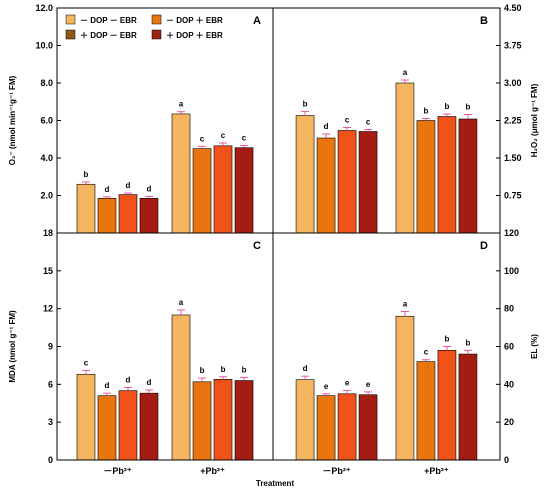 Image resolution: width=550 pixels, height=497 pixels. What do you see at coordinates (108, 35) in the screenshot?
I see `legend-label: ＋ DOP － EBR` at bounding box center [108, 35].